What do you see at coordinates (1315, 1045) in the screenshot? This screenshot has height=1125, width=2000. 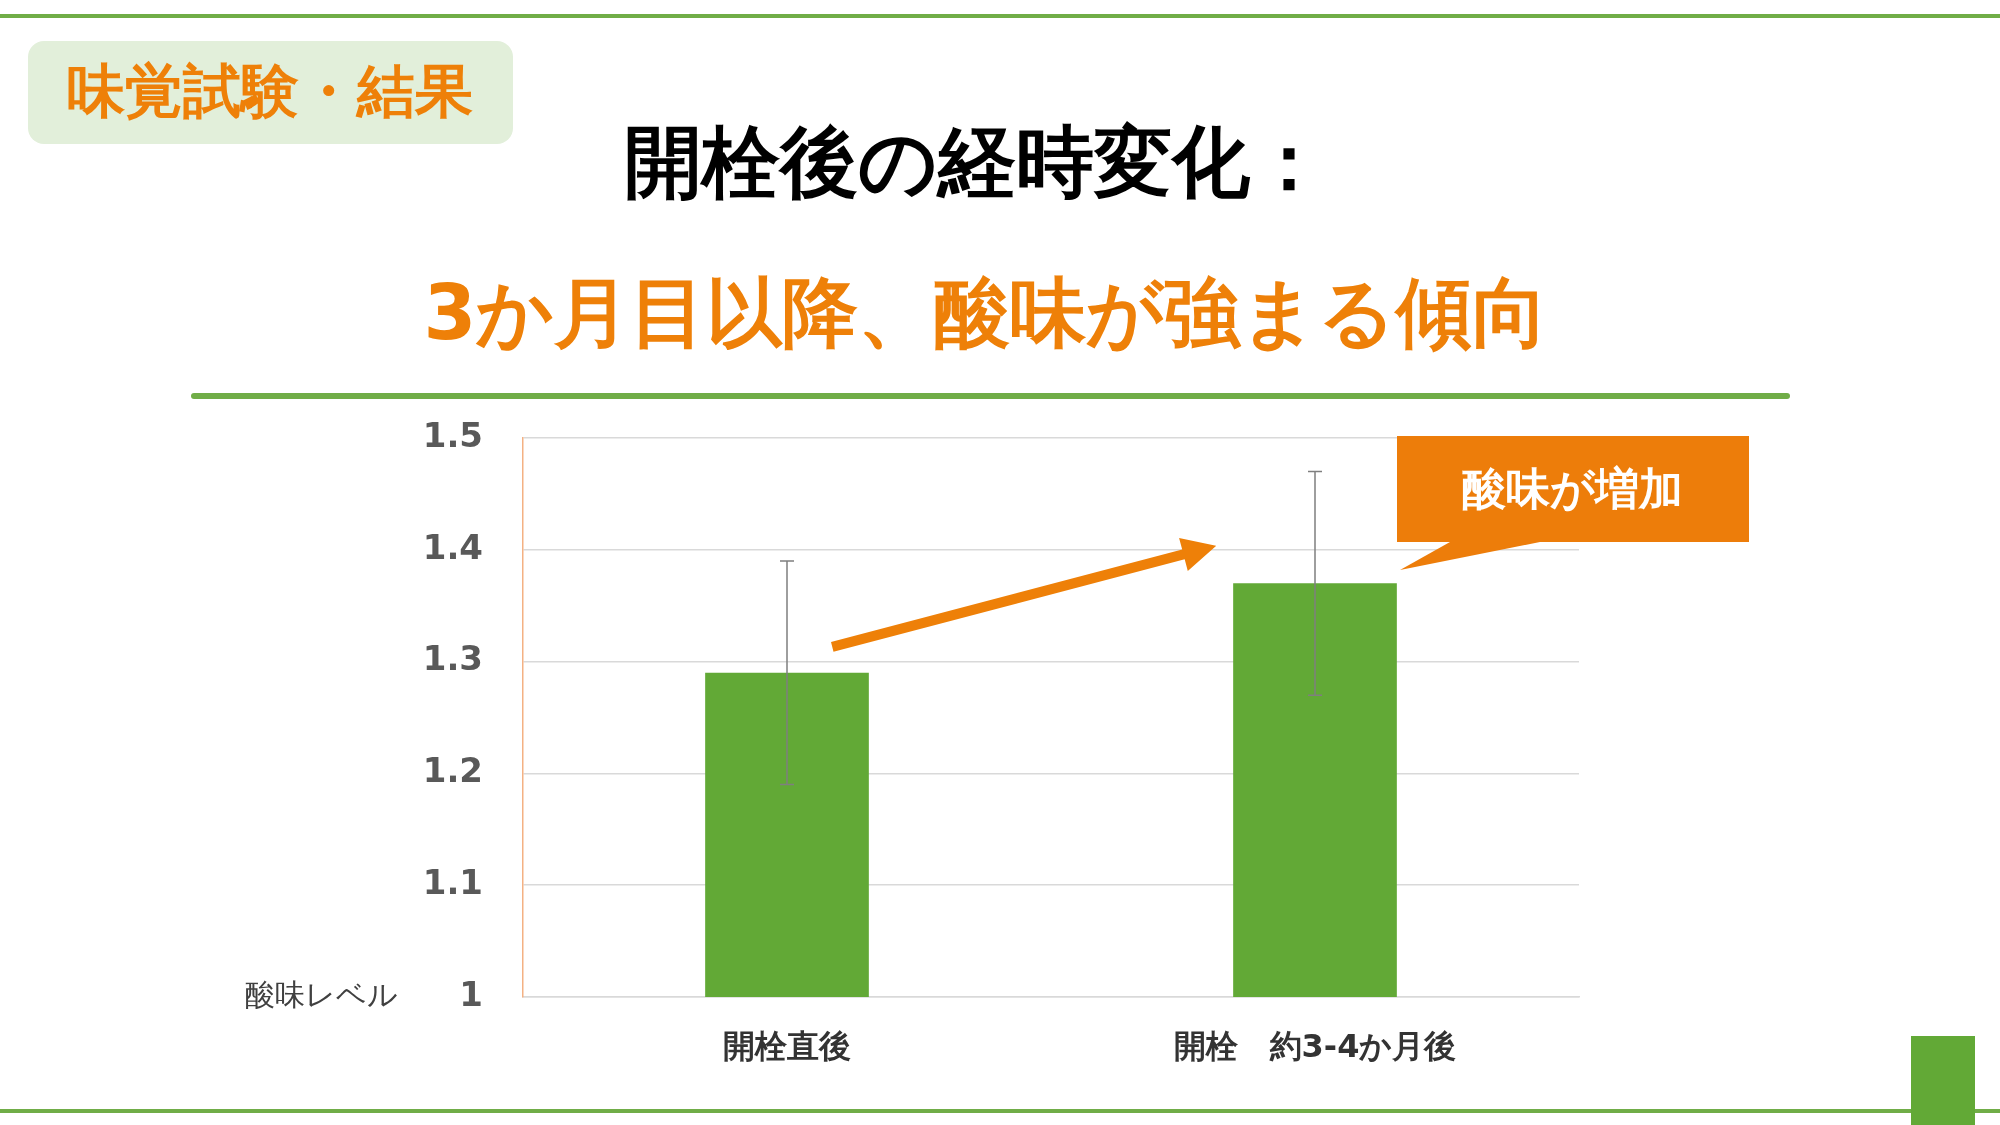 I see `x-tick-label: 開栓 約3-4か月後` at bounding box center [1315, 1045].